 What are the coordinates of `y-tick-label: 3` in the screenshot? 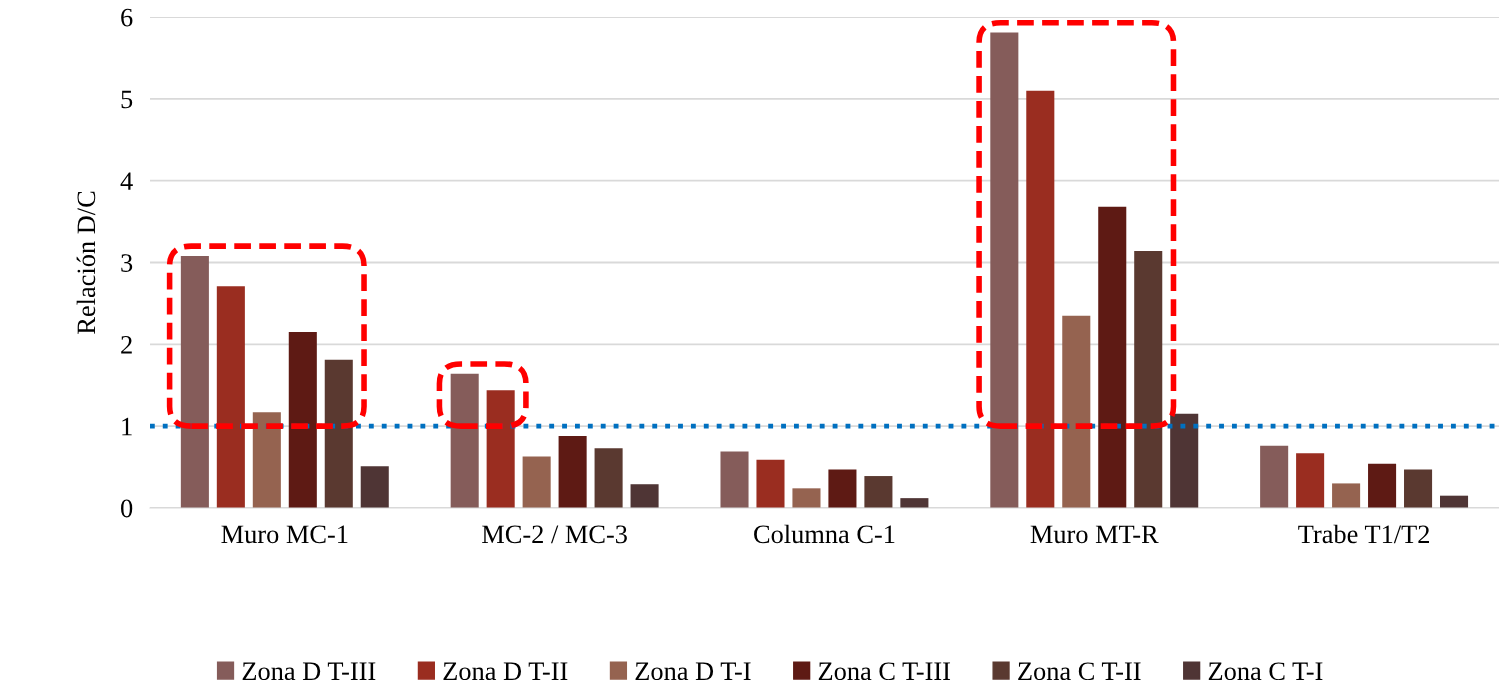 It's located at (127, 263).